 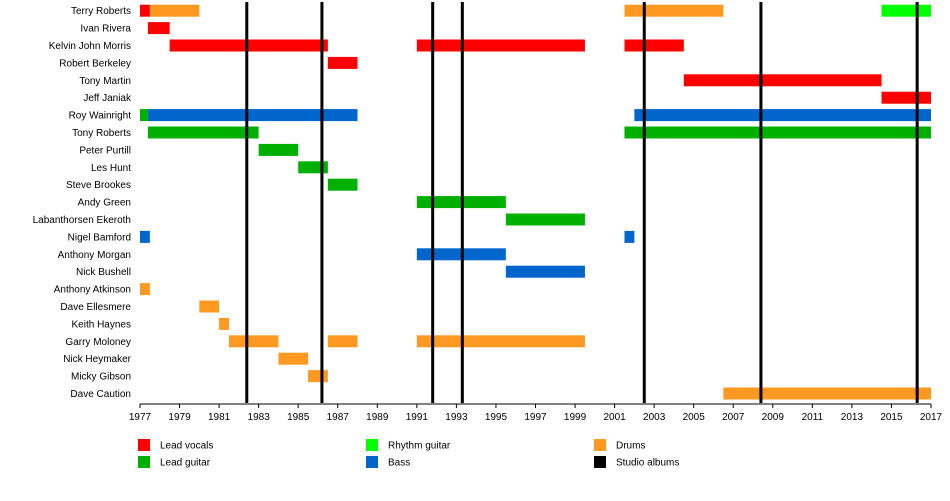 I want to click on x-tick-label: 2001, so click(x=614, y=417).